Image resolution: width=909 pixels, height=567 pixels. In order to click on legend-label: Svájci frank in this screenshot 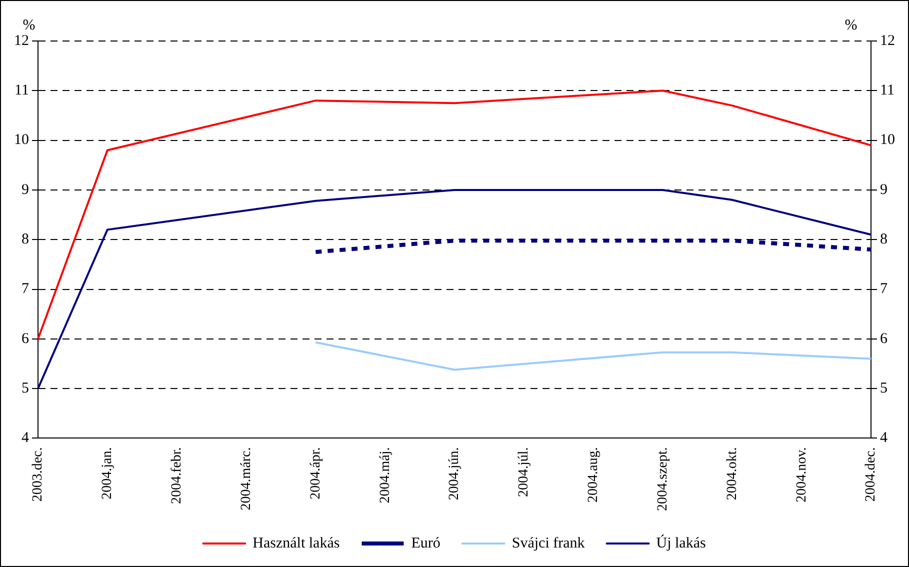, I will do `click(549, 543)`.